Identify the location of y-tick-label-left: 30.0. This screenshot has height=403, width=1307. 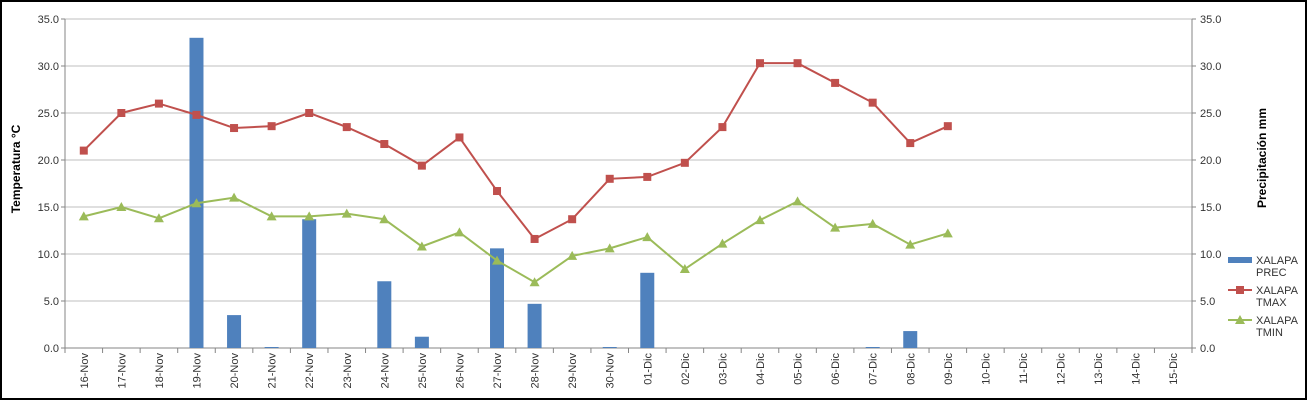
(48, 67).